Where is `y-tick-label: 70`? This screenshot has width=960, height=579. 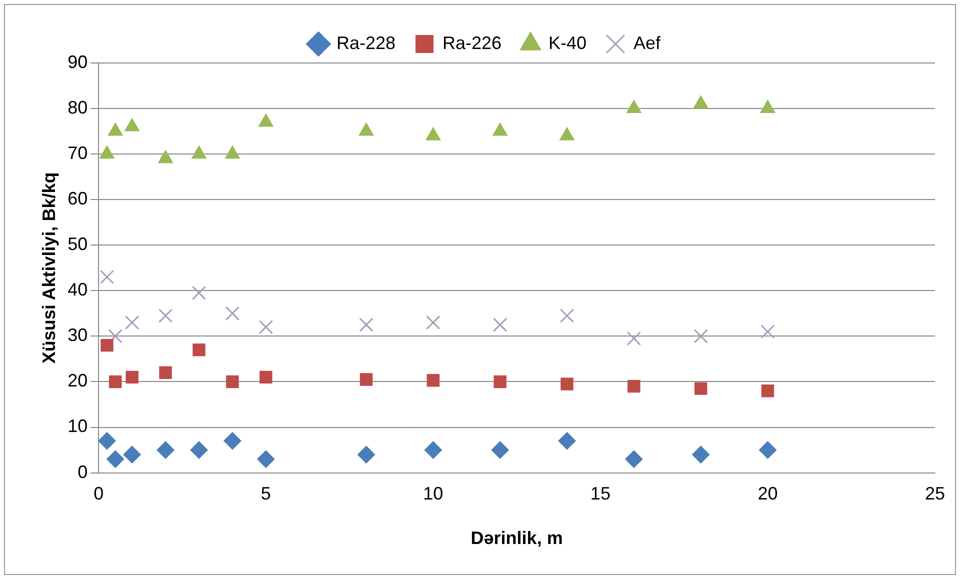 y-tick-label: 70 is located at coordinates (78, 153).